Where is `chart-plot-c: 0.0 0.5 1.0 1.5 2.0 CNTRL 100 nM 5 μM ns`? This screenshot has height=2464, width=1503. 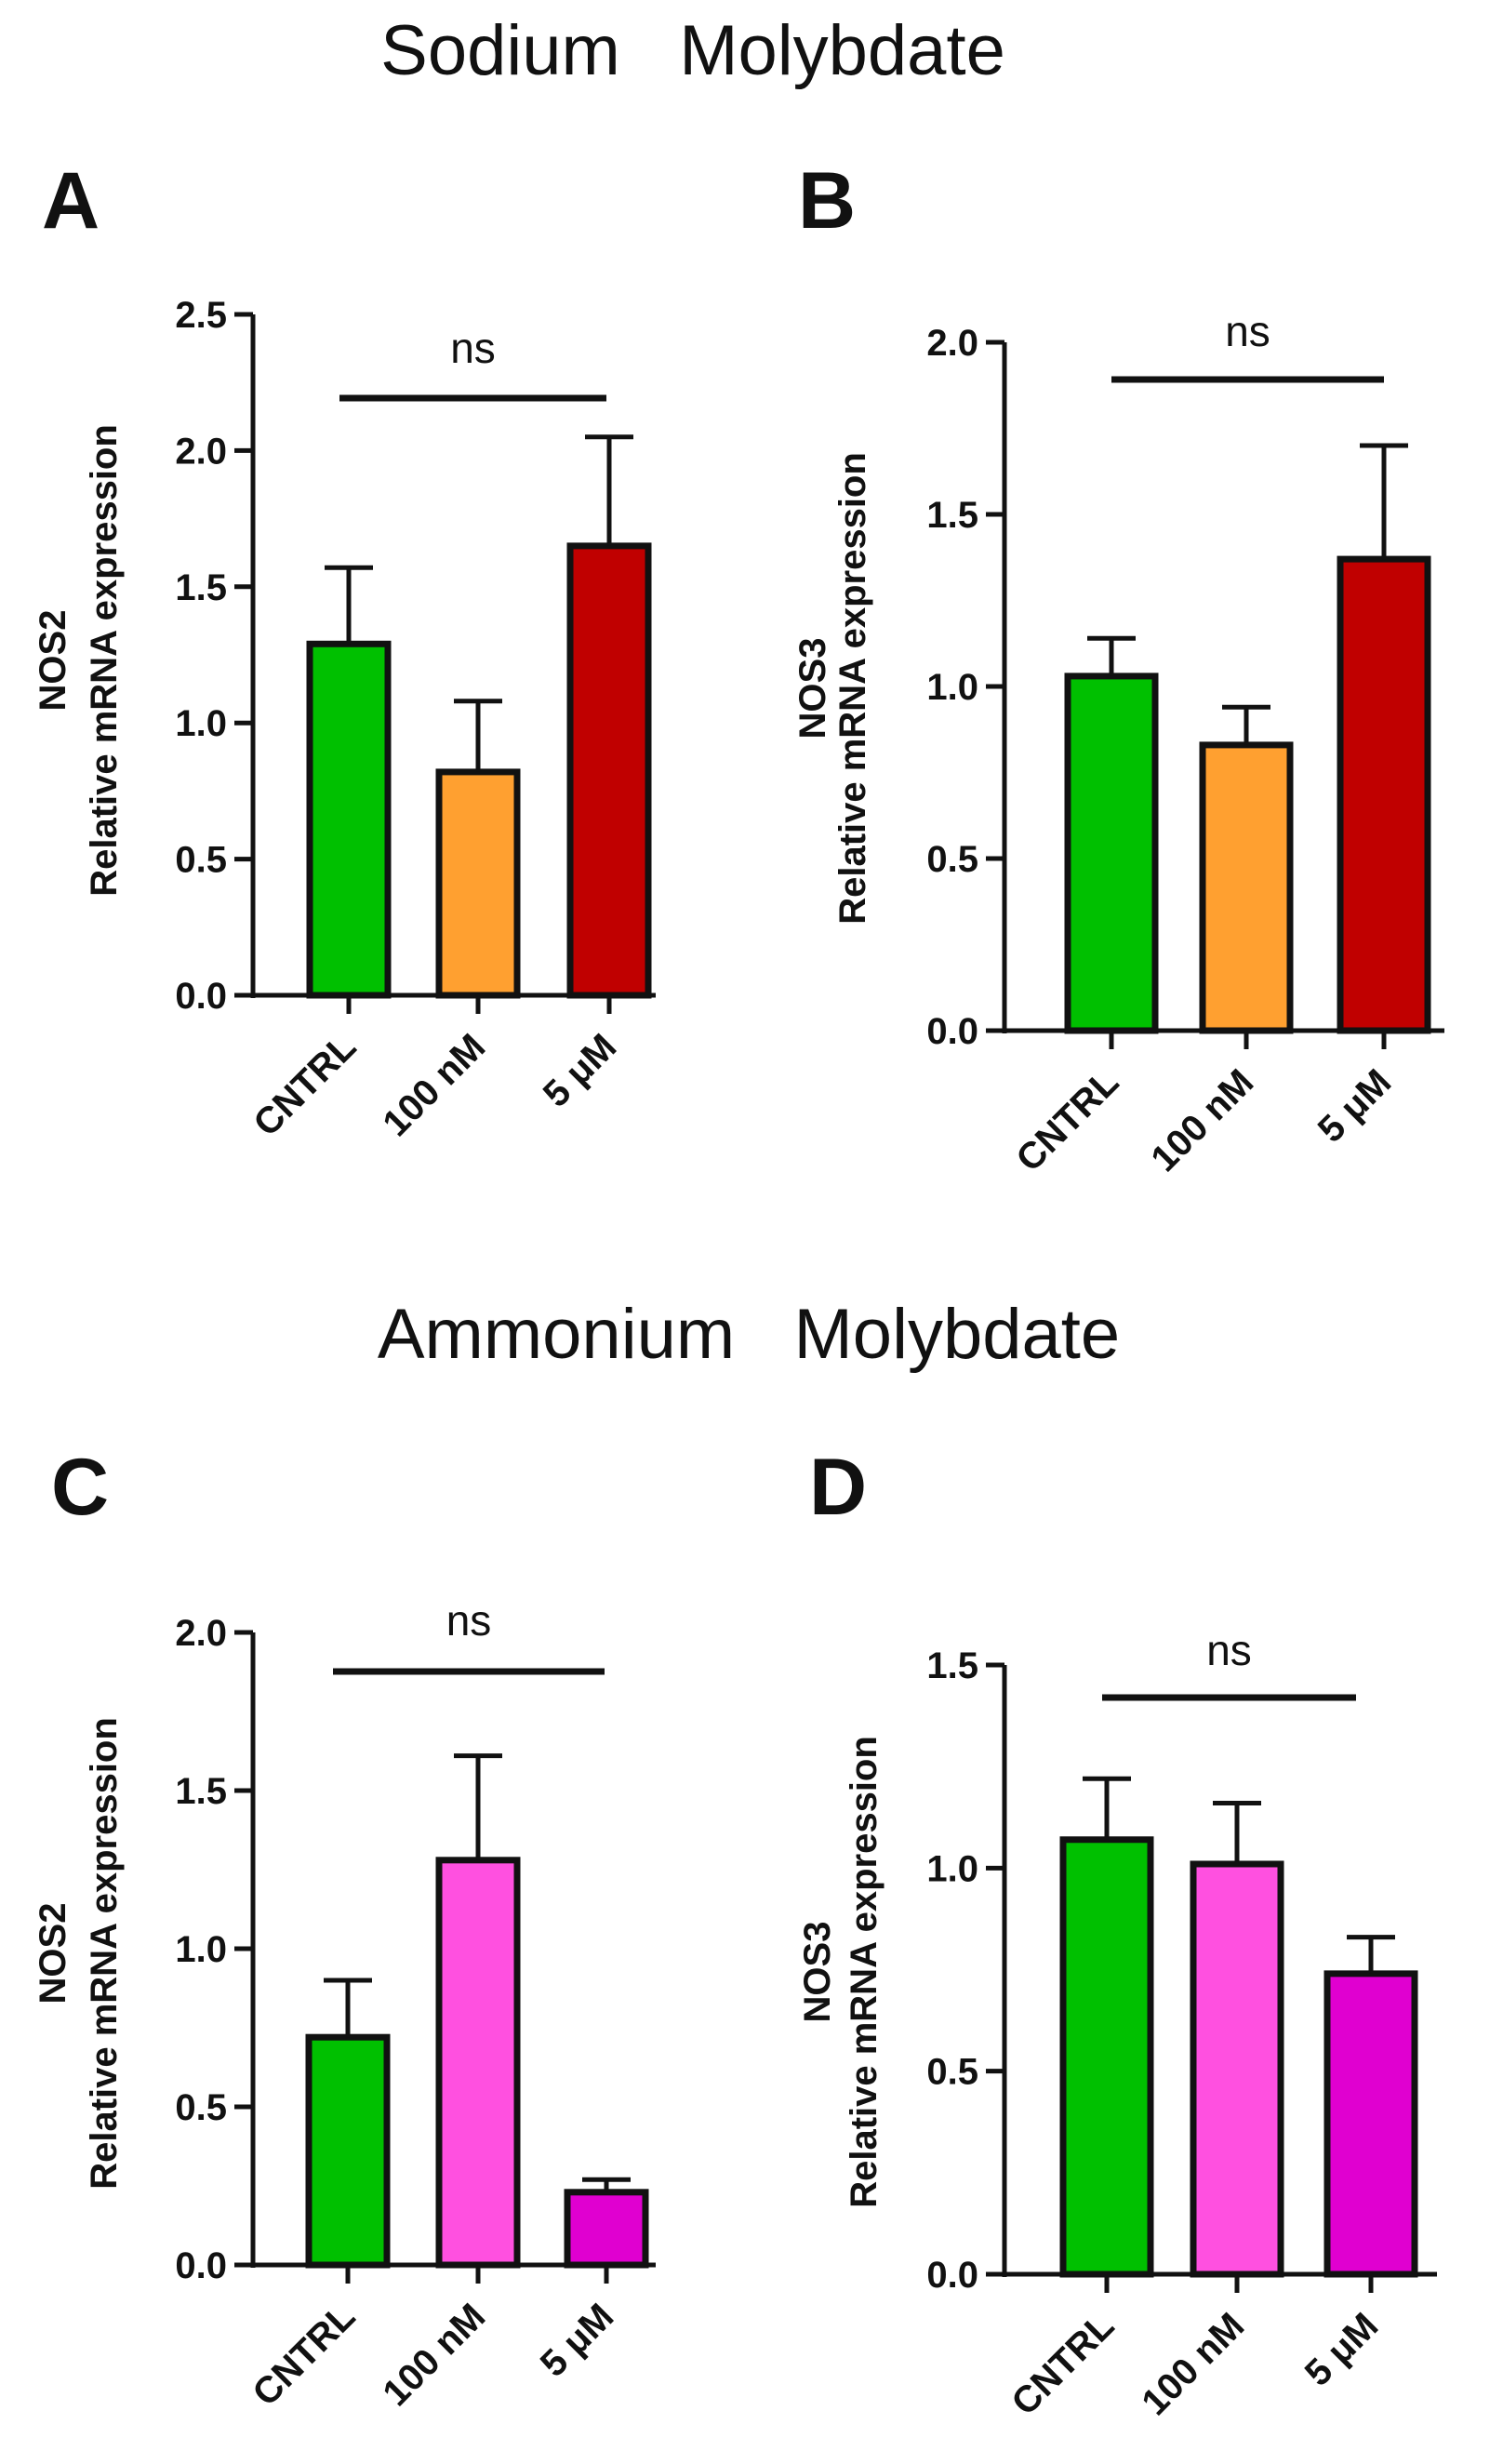 chart-plot-c: 0.0 0.5 1.0 1.5 2.0 CNTRL 100 nM 5 μM ns is located at coordinates (415, 2005).